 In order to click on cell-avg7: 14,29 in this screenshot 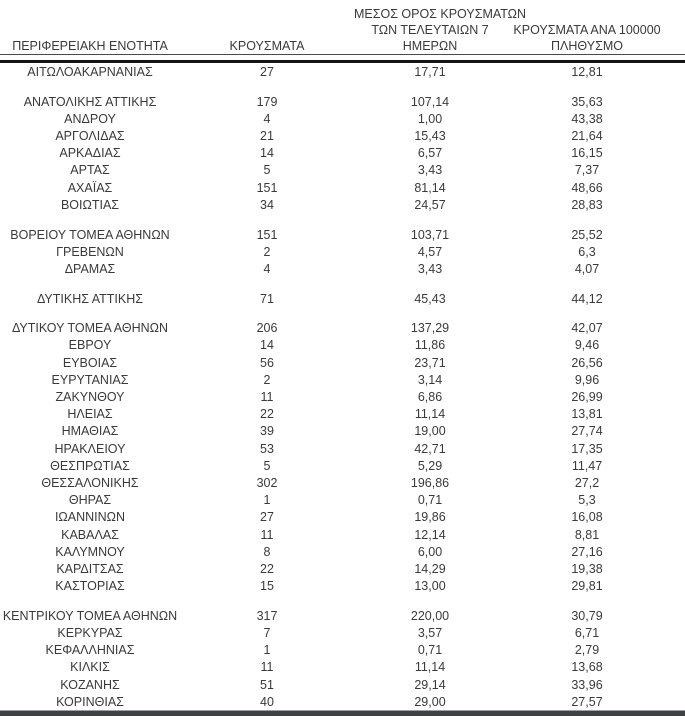, I will do `click(430, 568)`.